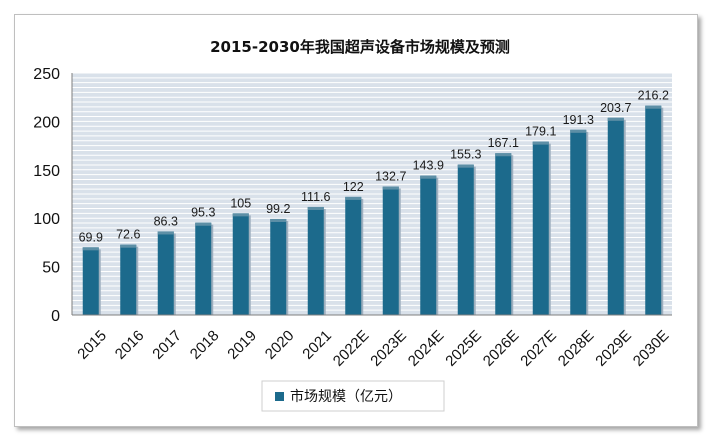 The width and height of the screenshot is (711, 440). What do you see at coordinates (613, 348) in the screenshot?
I see `x-tick-label: 2029E` at bounding box center [613, 348].